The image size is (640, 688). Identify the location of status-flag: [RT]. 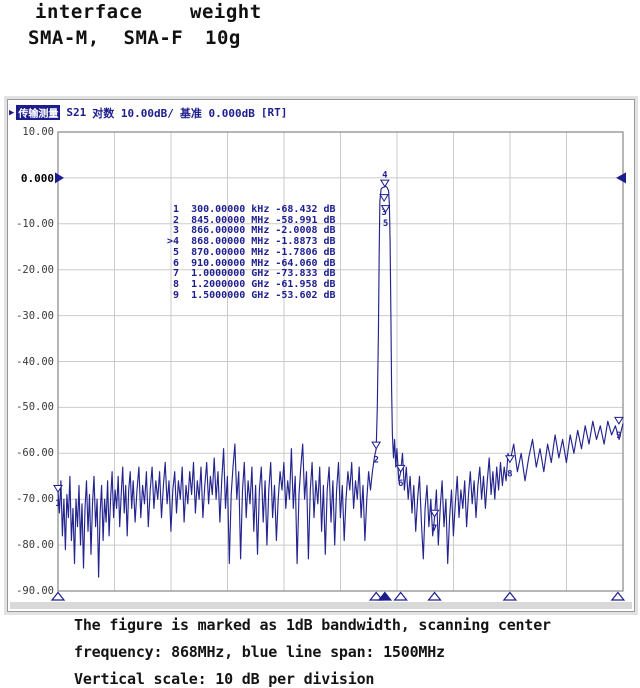
(274, 112).